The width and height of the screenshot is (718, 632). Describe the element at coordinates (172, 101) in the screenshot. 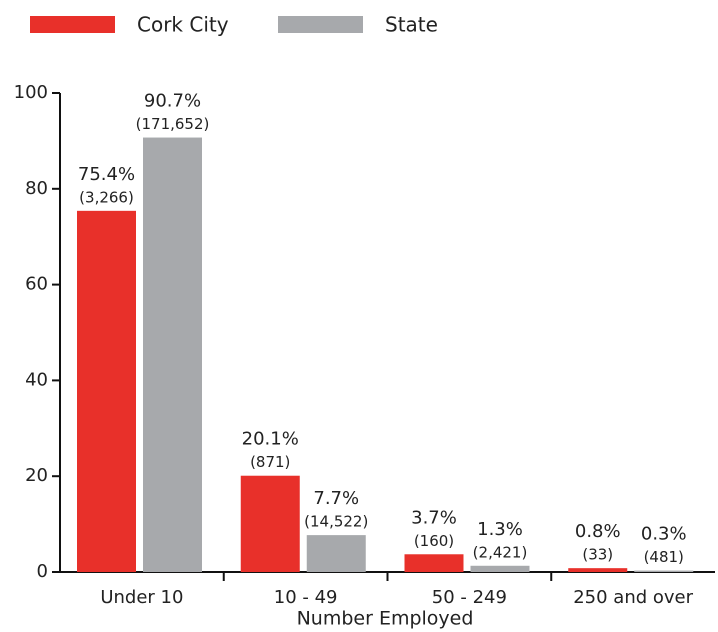

I see `value-label: 90.7%` at that location.